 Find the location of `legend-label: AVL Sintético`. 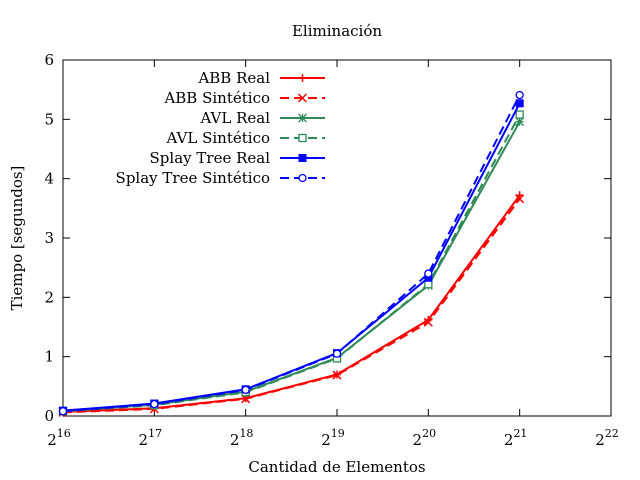

legend-label: AVL Sintético is located at coordinates (217, 138).